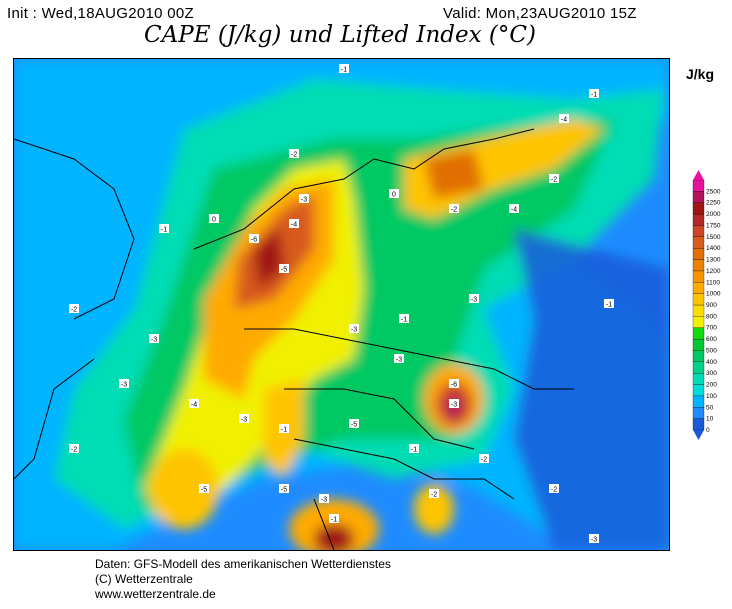 The width and height of the screenshot is (732, 609). What do you see at coordinates (711, 305) in the screenshot?
I see `legend-label: 900` at bounding box center [711, 305].